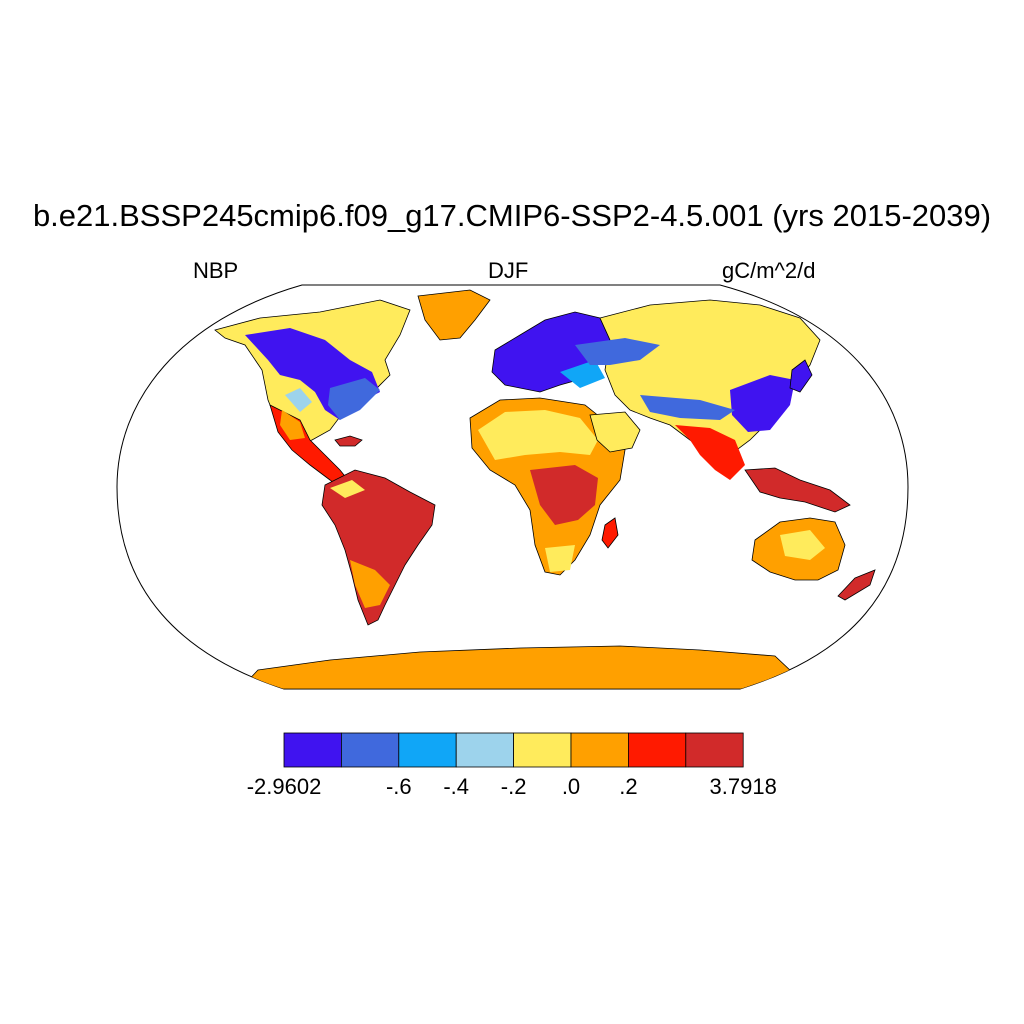 Image resolution: width=1024 pixels, height=1024 pixels. I want to click on new-zealand-land, so click(856, 585).